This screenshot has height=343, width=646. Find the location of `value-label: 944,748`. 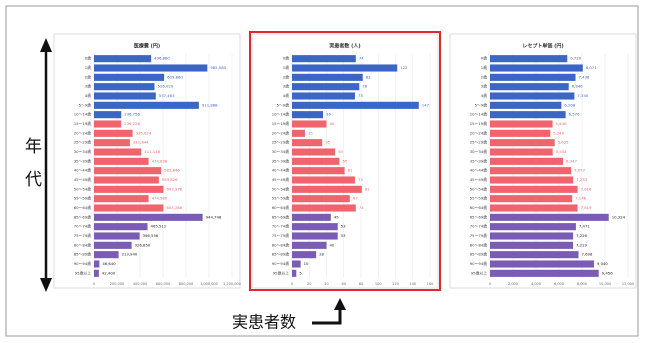

value-label: 944,748 is located at coordinates (214, 216).